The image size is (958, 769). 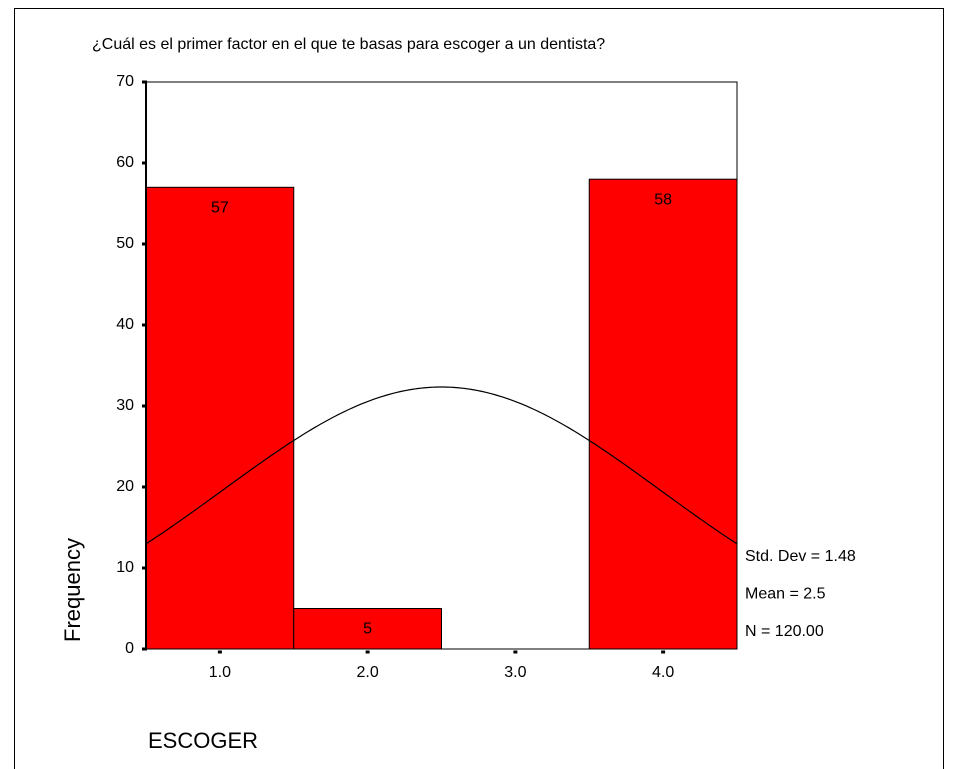 What do you see at coordinates (441, 465) in the screenshot?
I see `normal-curve` at bounding box center [441, 465].